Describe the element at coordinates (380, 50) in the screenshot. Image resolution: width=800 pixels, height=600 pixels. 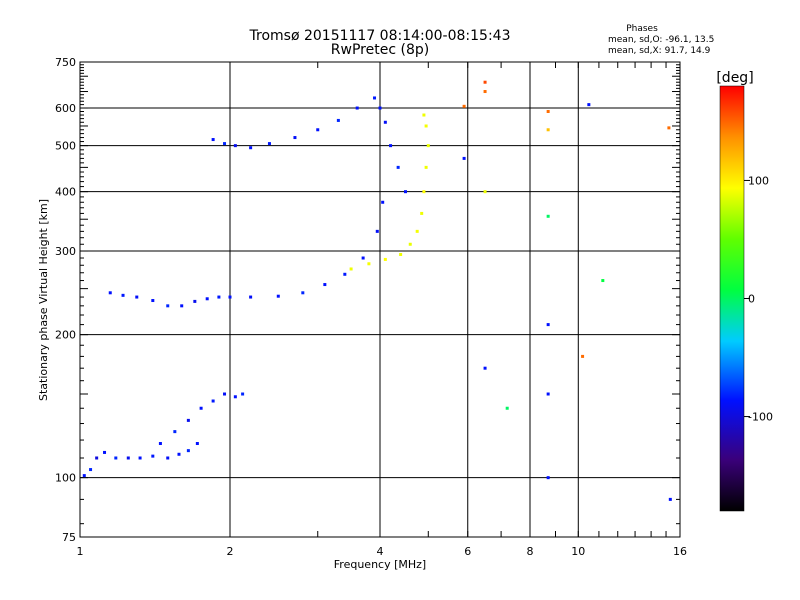
I see `chart-subtitle: RwPretec (8p)` at that location.